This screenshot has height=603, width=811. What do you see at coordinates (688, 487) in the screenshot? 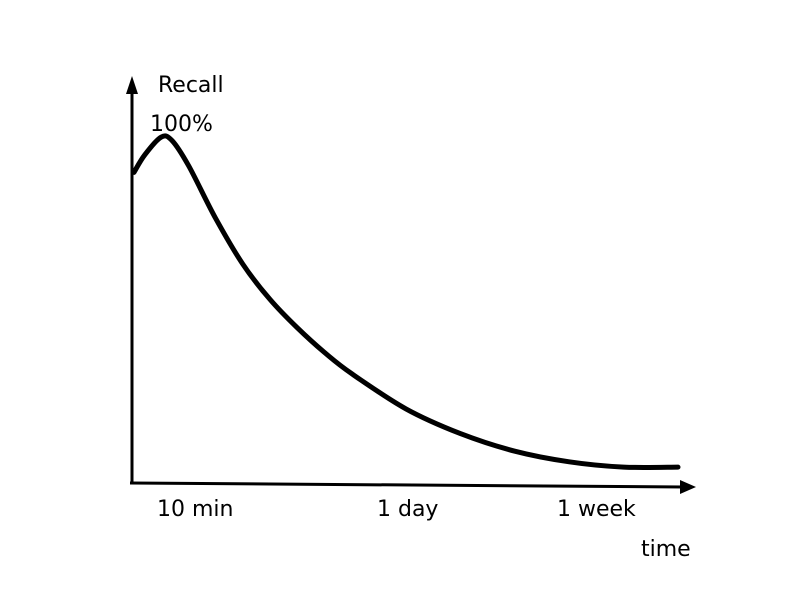
I see `x-axis-arrowhead` at bounding box center [688, 487].